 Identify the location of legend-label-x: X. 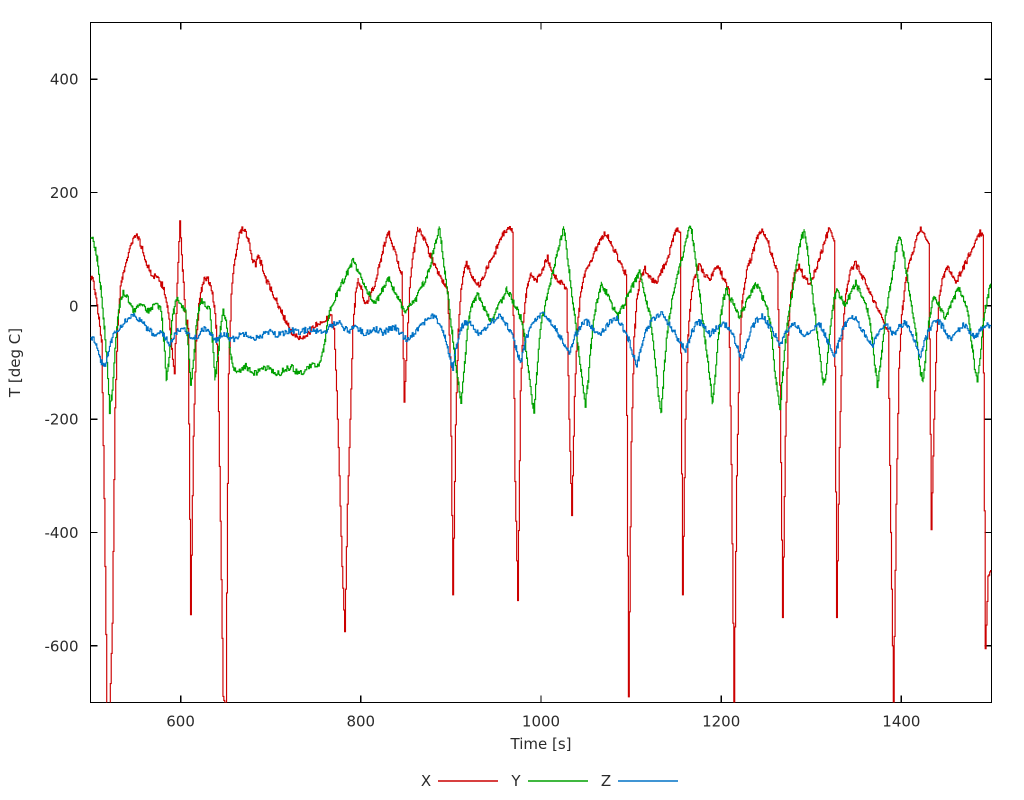
(426, 781).